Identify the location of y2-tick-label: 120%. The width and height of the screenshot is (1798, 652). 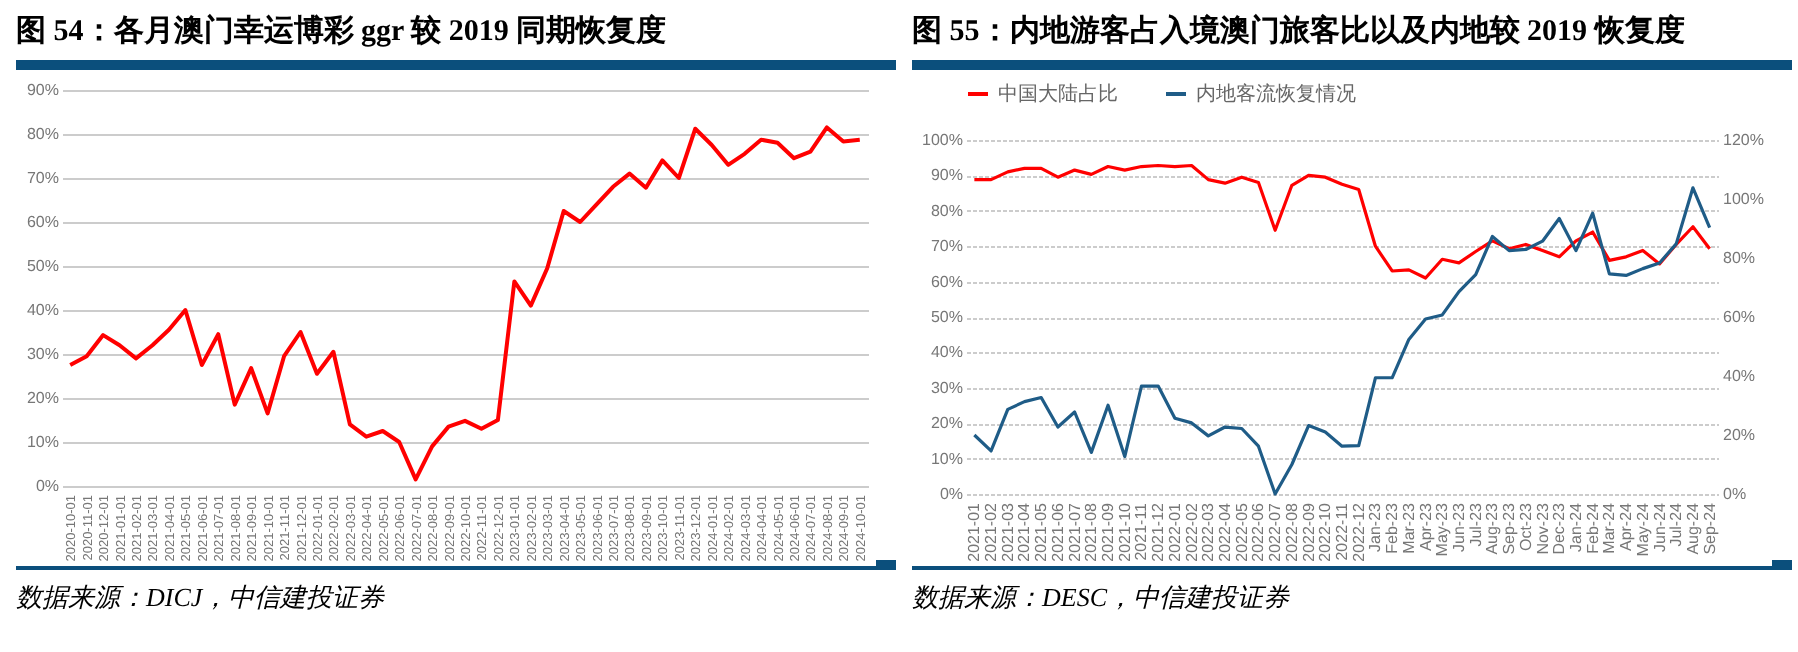
(1743, 140).